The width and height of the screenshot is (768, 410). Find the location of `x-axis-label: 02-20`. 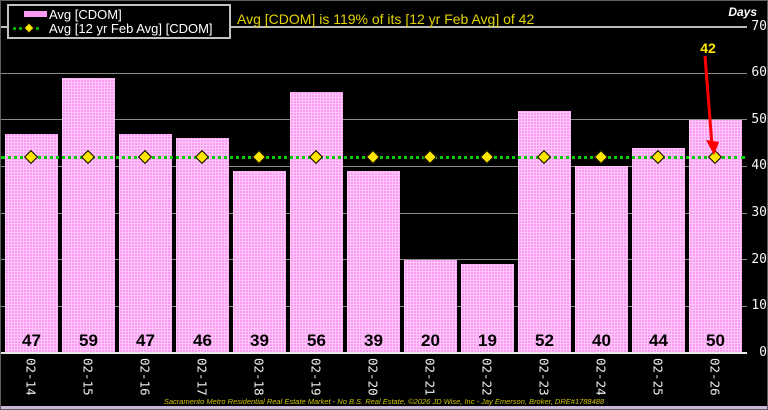

x-axis-label: 02-20 is located at coordinates (373, 377).